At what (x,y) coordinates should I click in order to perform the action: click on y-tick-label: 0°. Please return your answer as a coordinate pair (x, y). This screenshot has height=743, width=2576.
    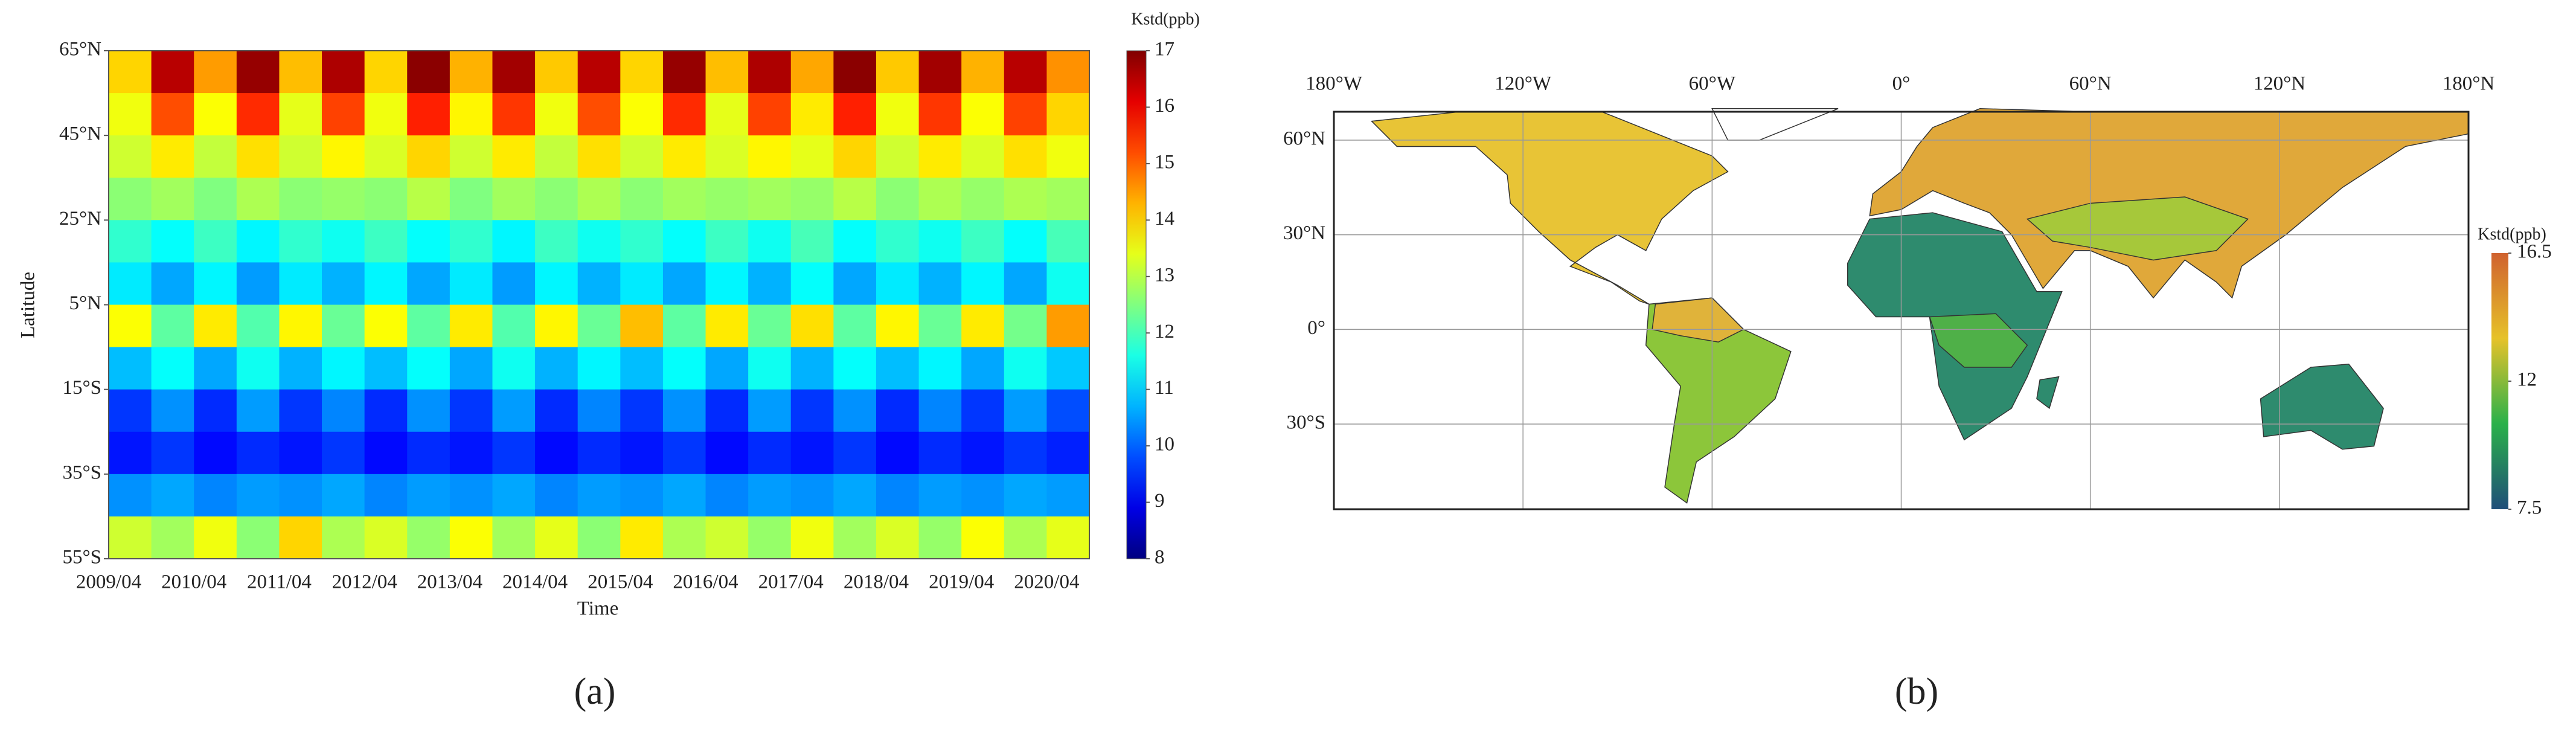
    Looking at the image, I should click on (1316, 328).